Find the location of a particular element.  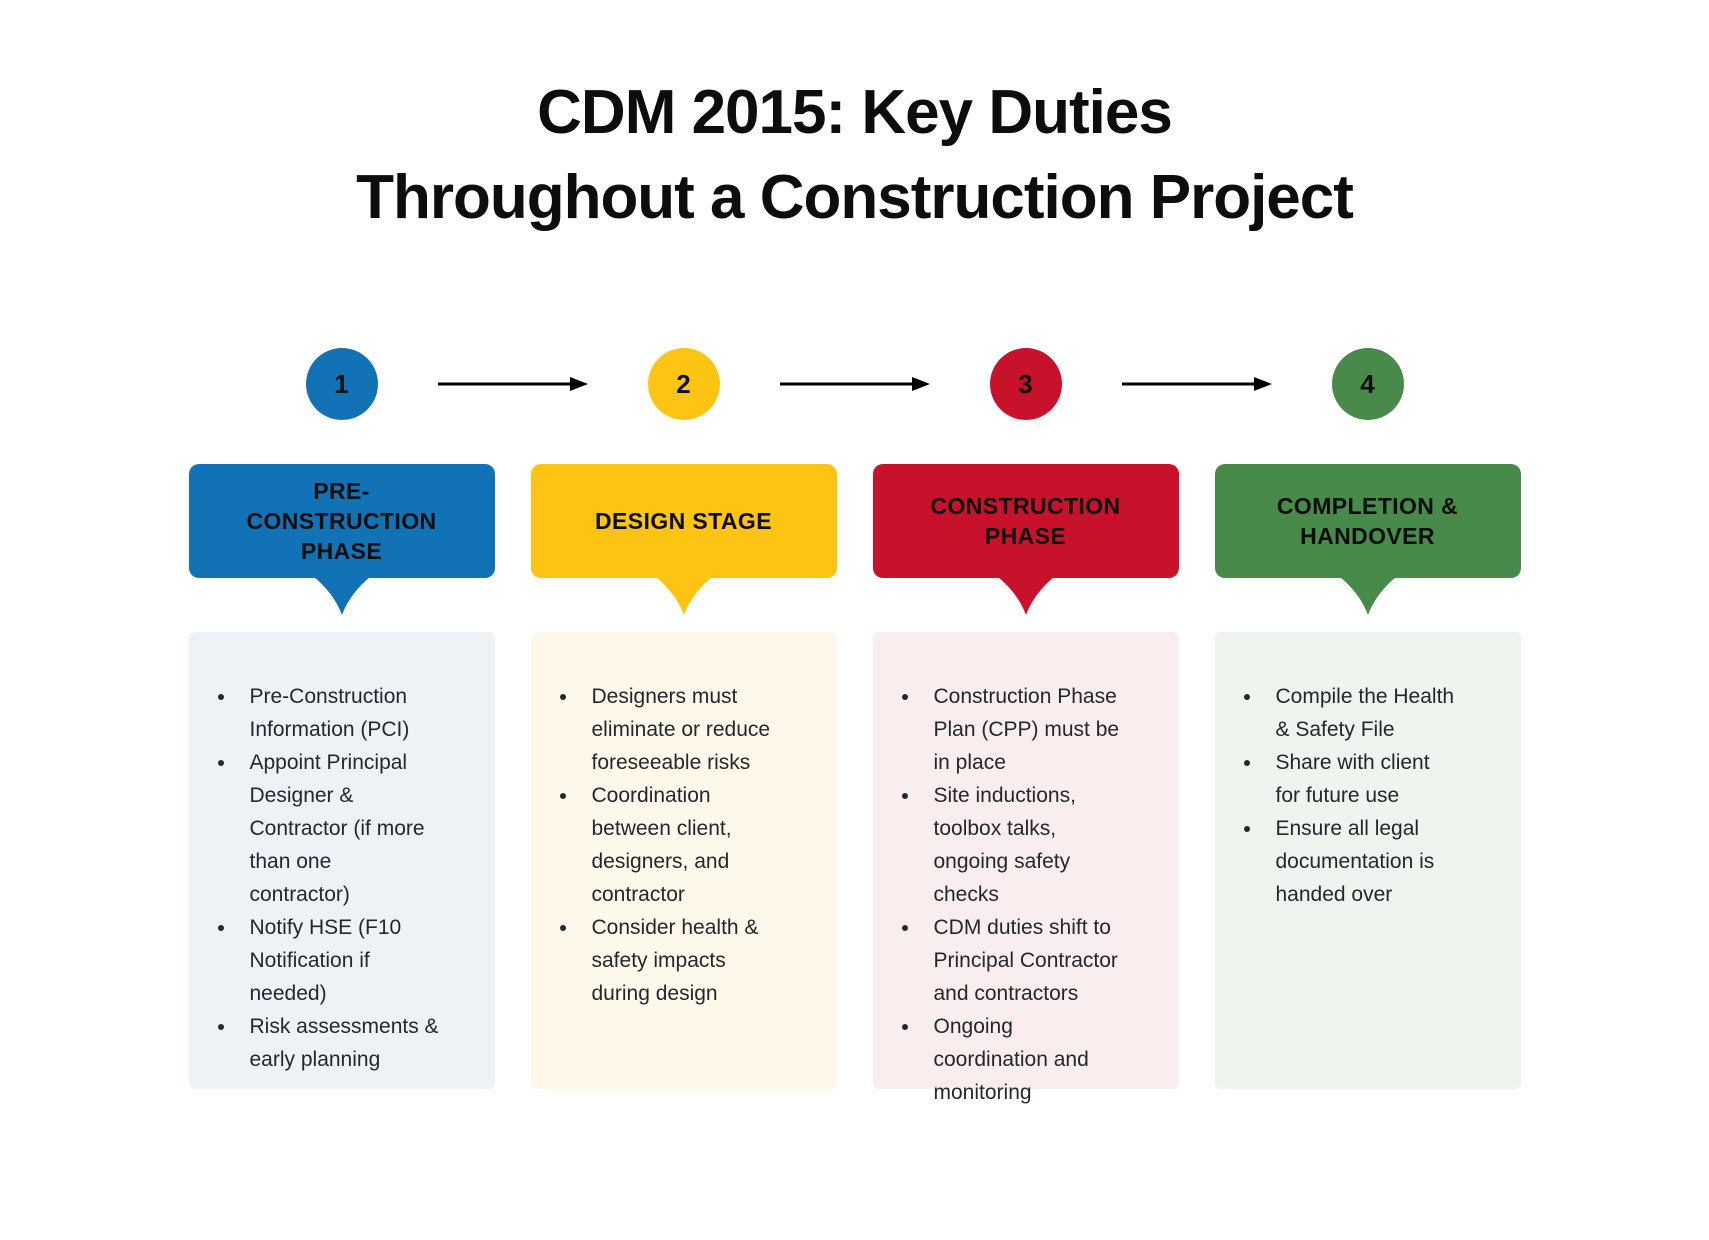

step-number-3: 3 is located at coordinates (1025, 383).